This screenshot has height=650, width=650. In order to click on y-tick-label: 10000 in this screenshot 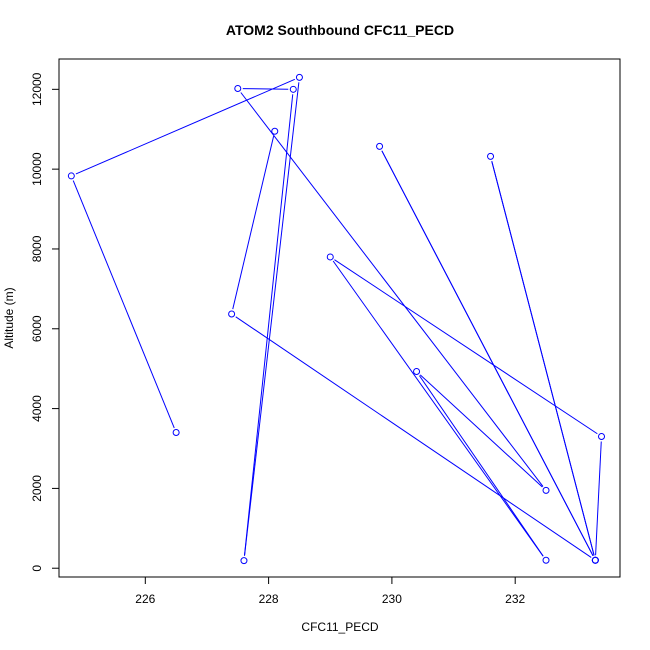, I will do `click(37, 169)`.